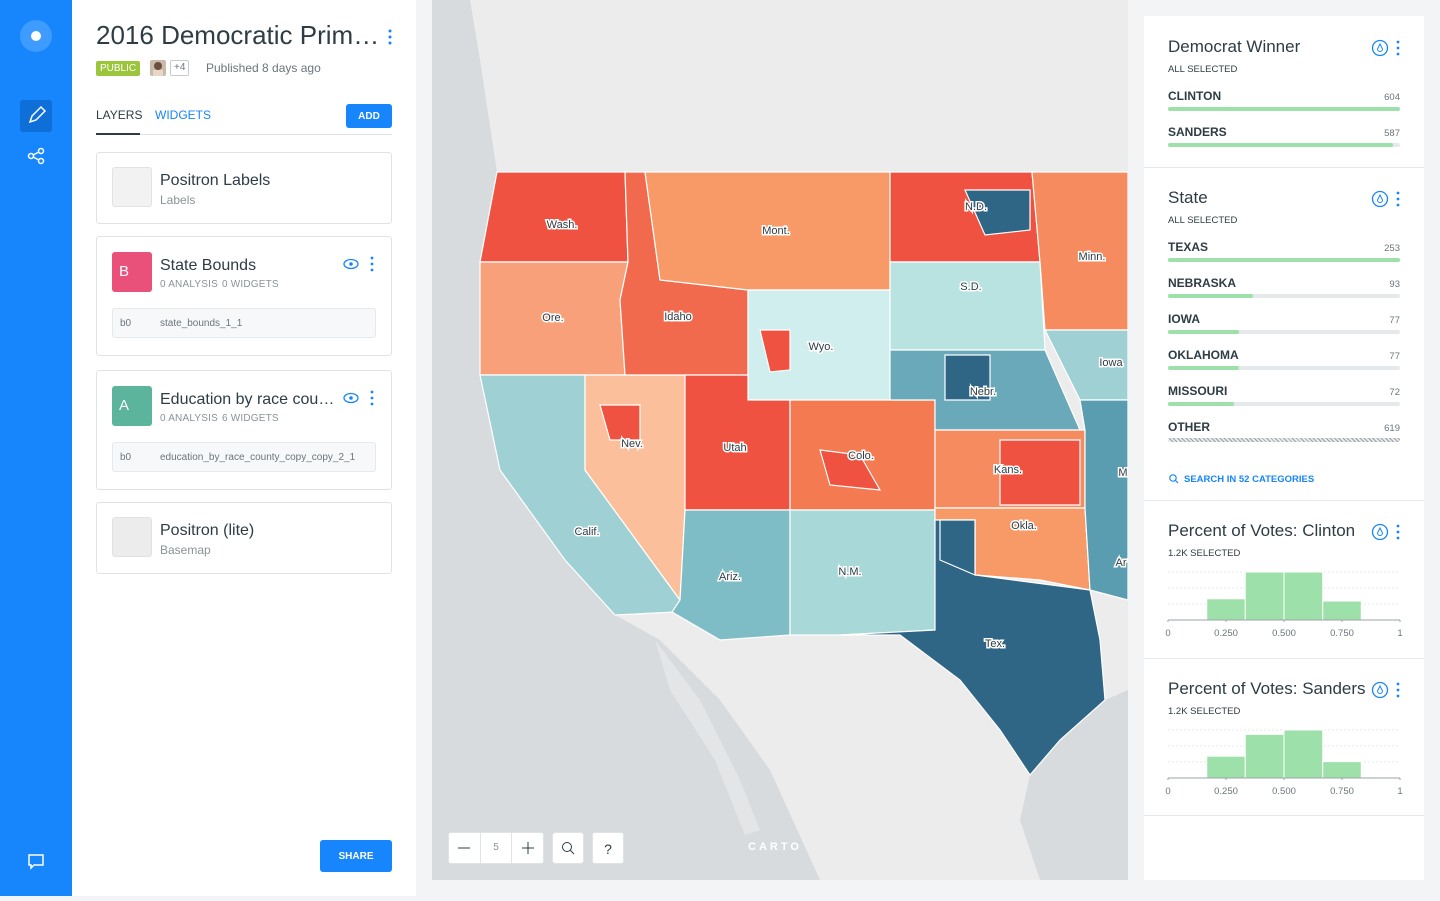  Describe the element at coordinates (180, 68) in the screenshot. I see `collaborators: +4` at that location.